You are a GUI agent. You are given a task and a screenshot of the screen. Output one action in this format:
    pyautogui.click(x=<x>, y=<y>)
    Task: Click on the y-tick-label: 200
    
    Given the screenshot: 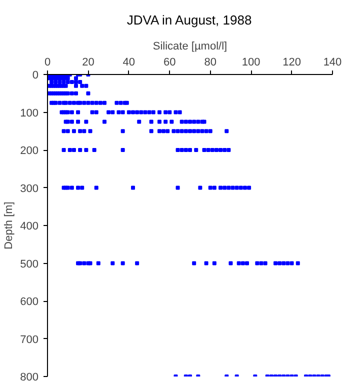 What is the action you would take?
    pyautogui.click(x=29, y=151)
    